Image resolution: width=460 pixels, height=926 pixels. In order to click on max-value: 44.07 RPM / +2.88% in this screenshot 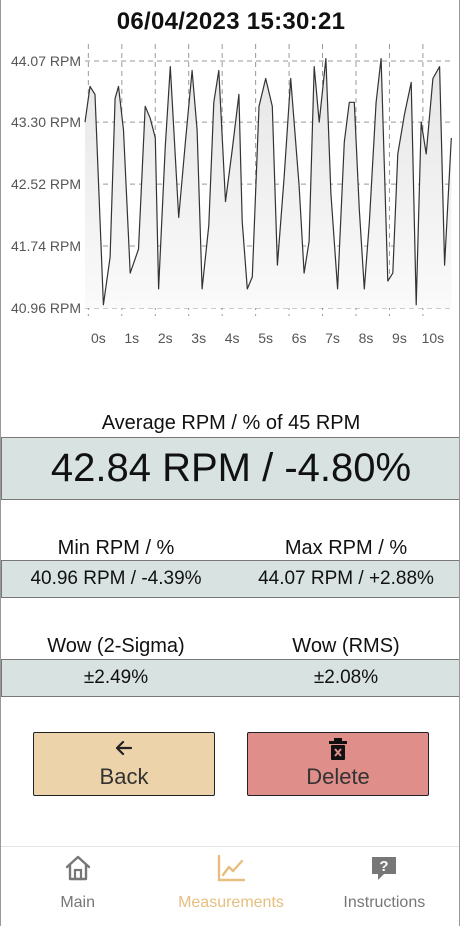, I will do `click(346, 578)`.